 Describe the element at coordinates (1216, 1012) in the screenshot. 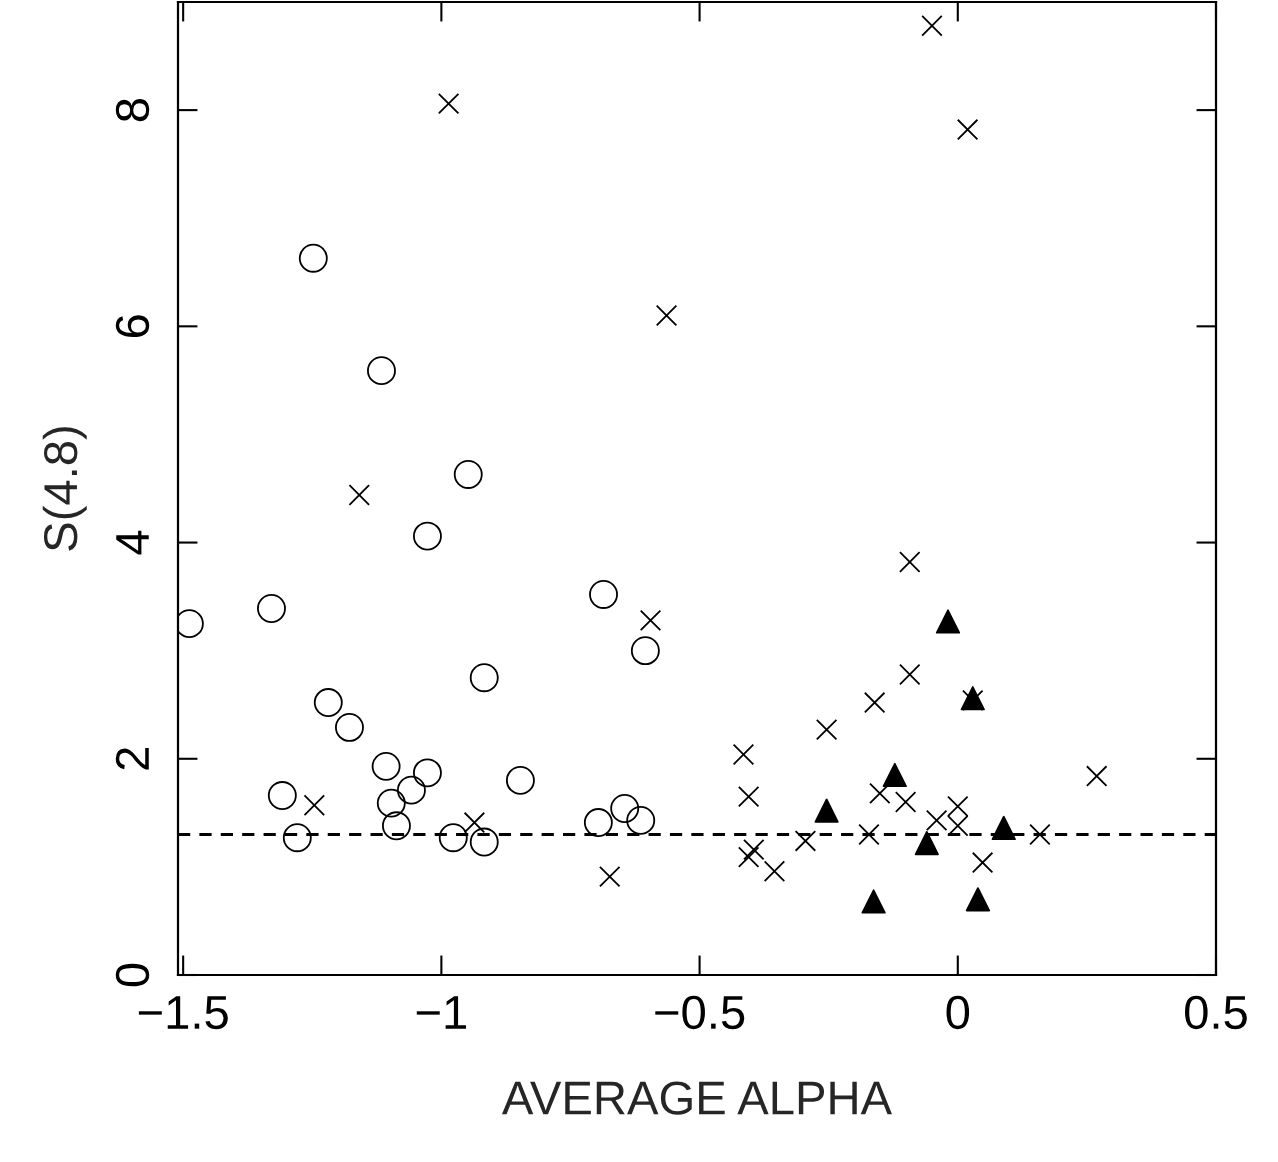

I see `x-tick-label: 0.5` at that location.